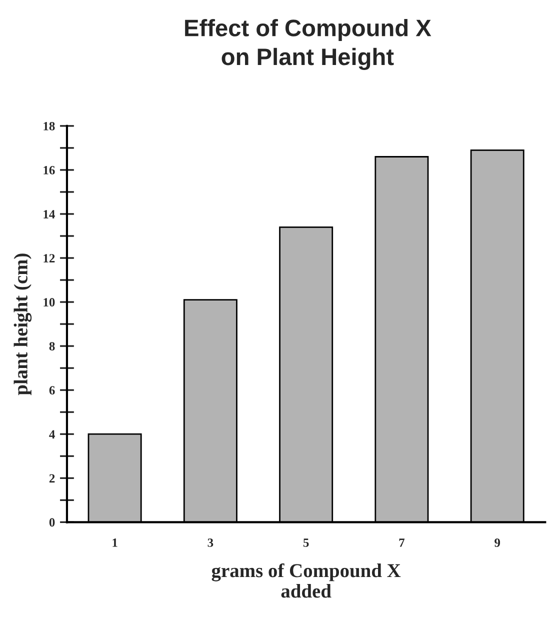  Describe the element at coordinates (23, 325) in the screenshot. I see `y-axis-title: plant height (cm)` at that location.